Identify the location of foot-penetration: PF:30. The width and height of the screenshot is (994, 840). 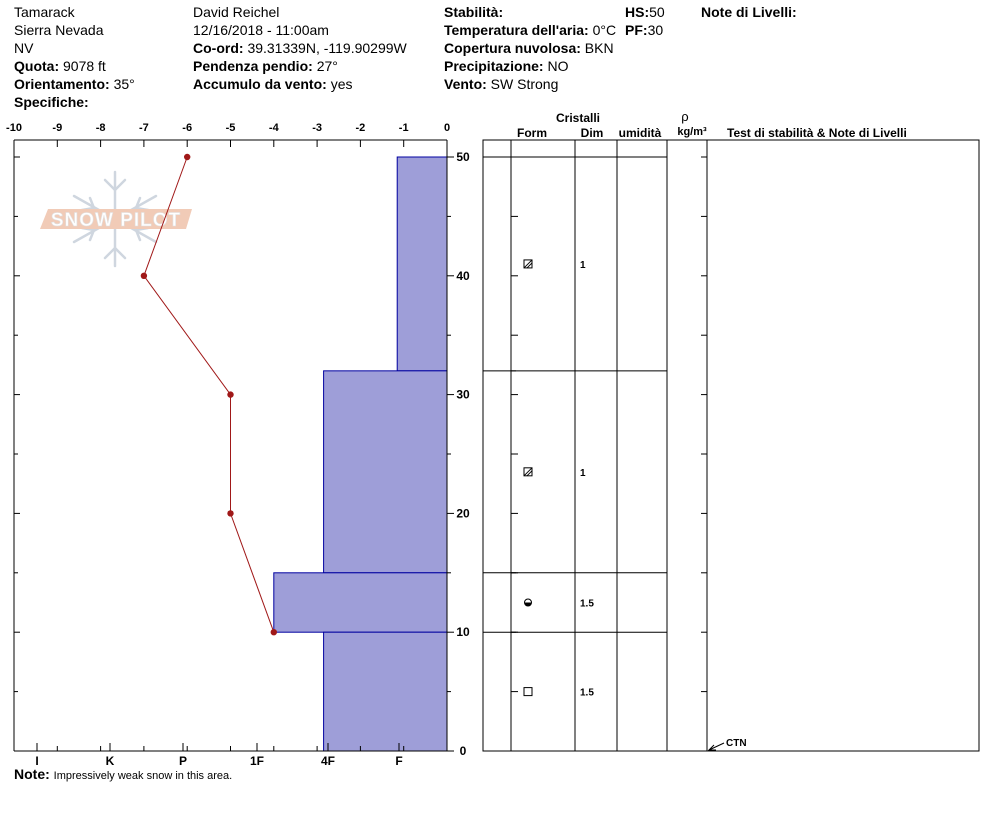
(644, 30).